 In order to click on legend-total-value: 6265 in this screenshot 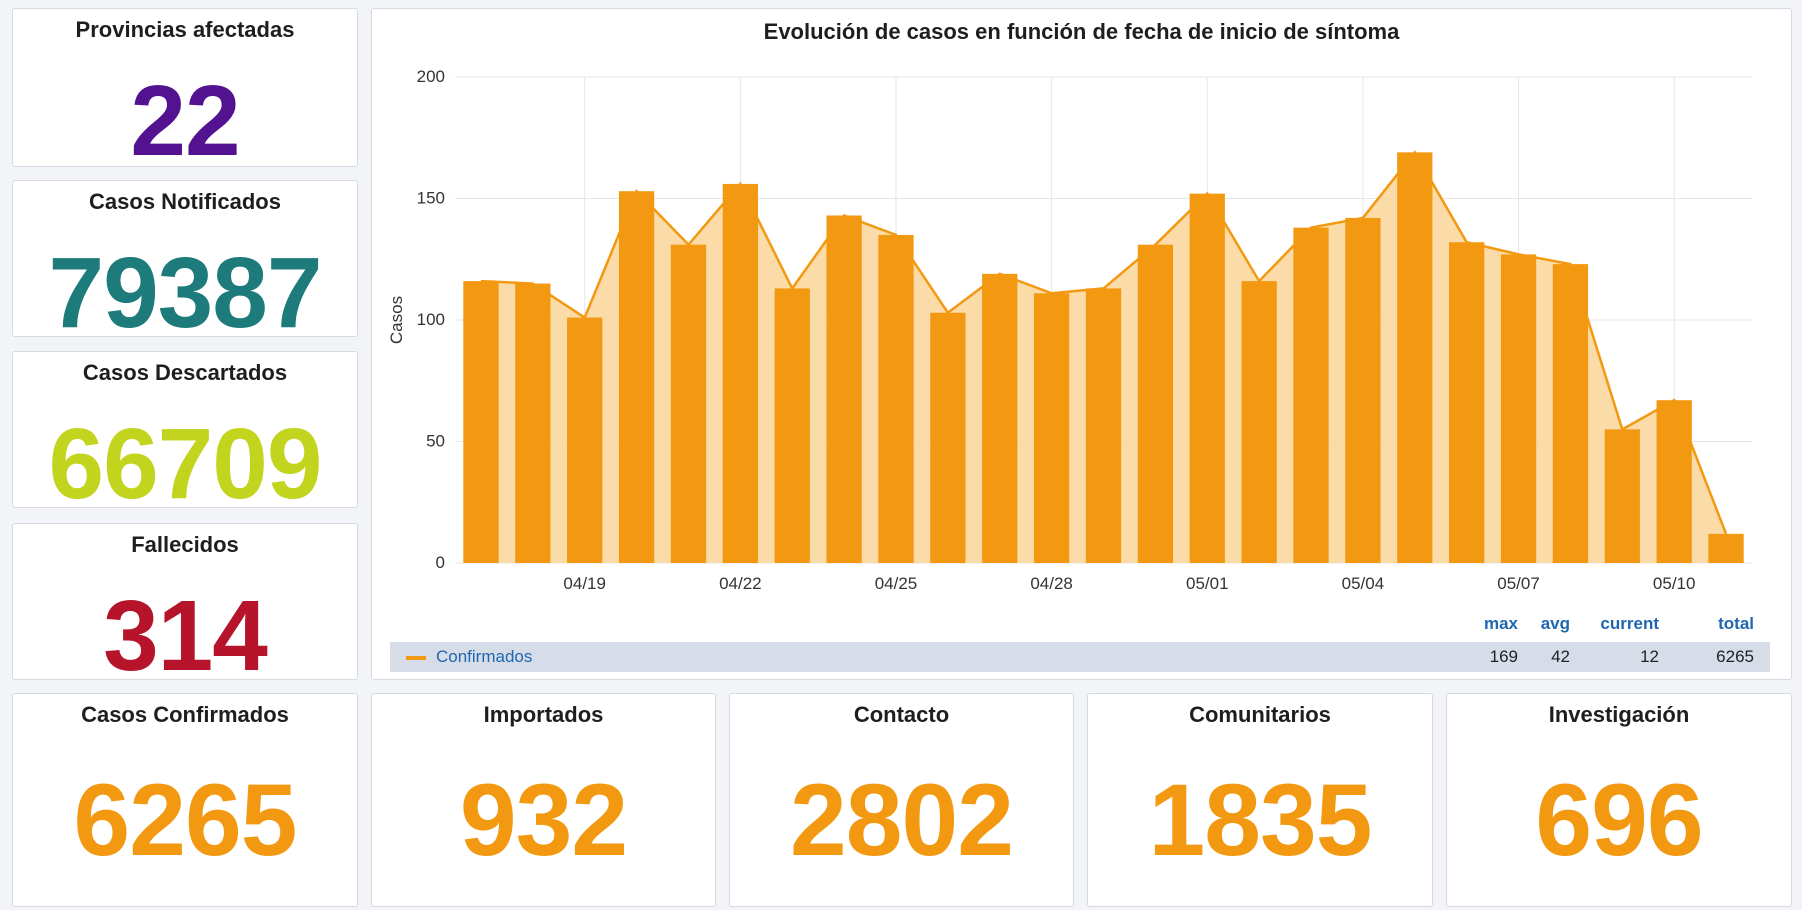, I will do `click(1735, 656)`.